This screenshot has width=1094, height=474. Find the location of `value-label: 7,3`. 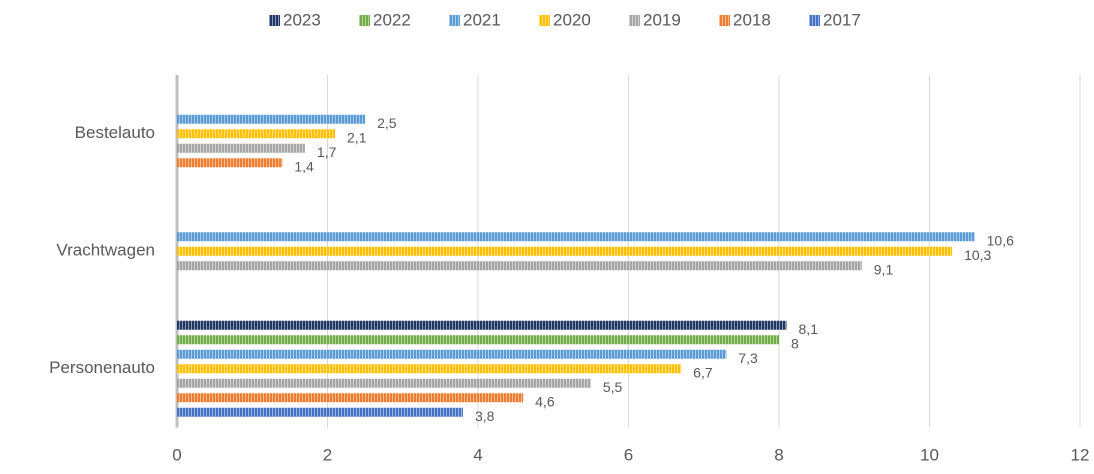

value-label: 7,3 is located at coordinates (748, 358).